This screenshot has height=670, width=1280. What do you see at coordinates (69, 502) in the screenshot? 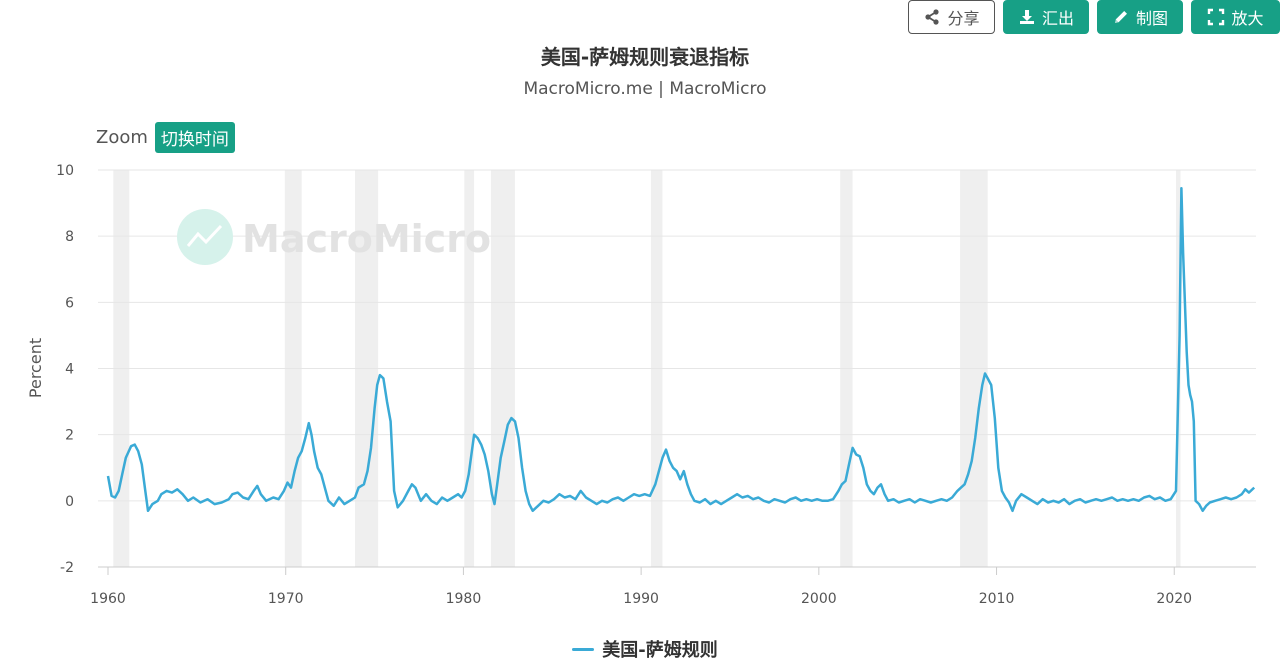
I see `y-tick-label: 0` at bounding box center [69, 502].